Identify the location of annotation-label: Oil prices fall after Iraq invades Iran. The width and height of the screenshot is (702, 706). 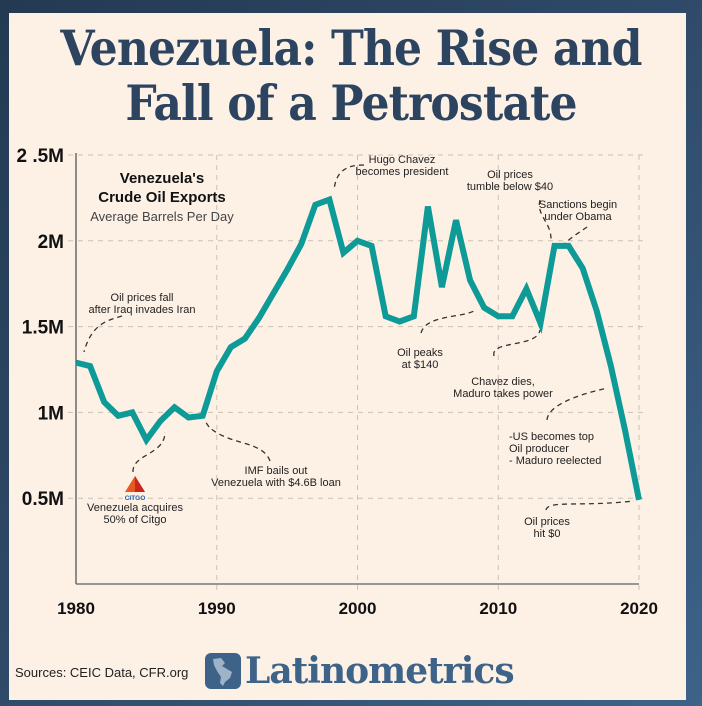
(141, 304).